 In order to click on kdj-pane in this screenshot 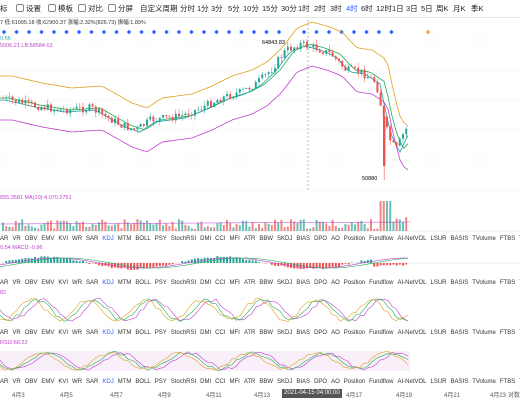, I will do `click(260, 310)`.